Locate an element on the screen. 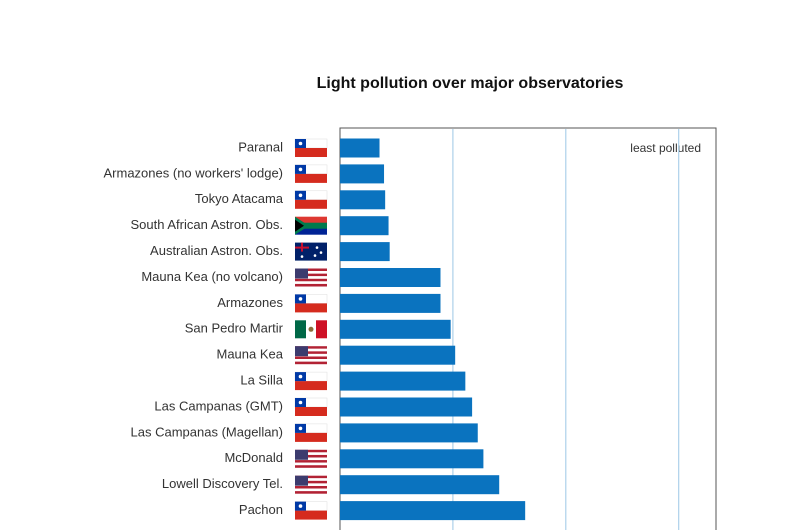 The height and width of the screenshot is (530, 800). y-tick-label: San Pedro Martir is located at coordinates (234, 328).